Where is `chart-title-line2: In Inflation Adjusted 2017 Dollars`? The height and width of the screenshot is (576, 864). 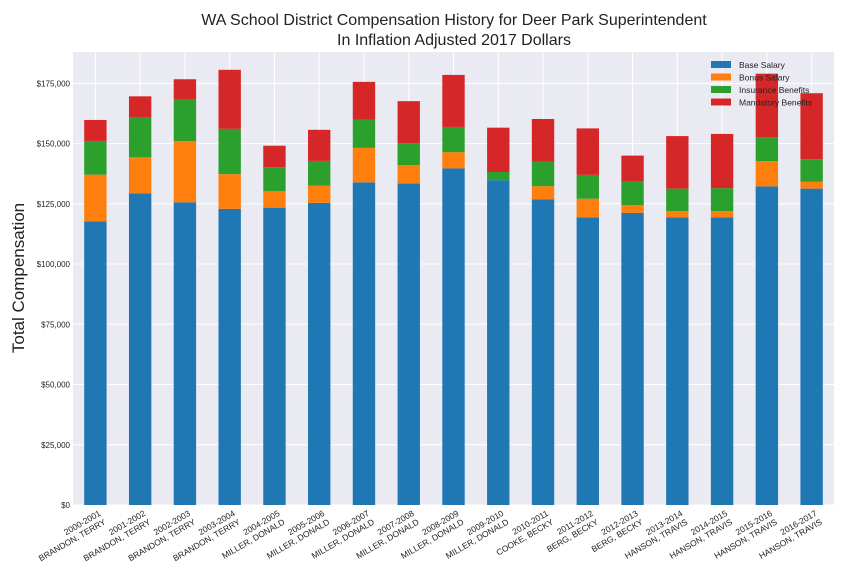 chart-title-line2: In Inflation Adjusted 2017 Dollars is located at coordinates (454, 40).